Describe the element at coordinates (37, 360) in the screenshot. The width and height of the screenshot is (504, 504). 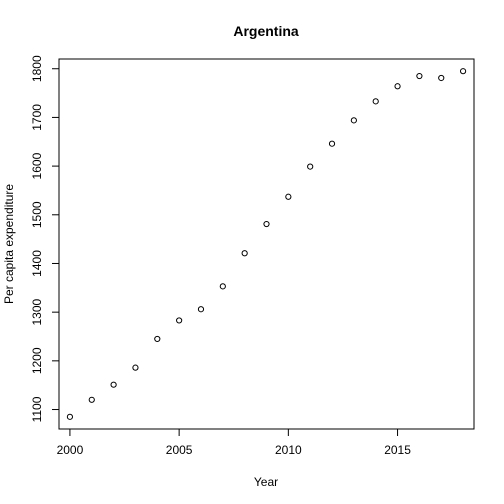
I see `y-tick-label: 1200` at that location.